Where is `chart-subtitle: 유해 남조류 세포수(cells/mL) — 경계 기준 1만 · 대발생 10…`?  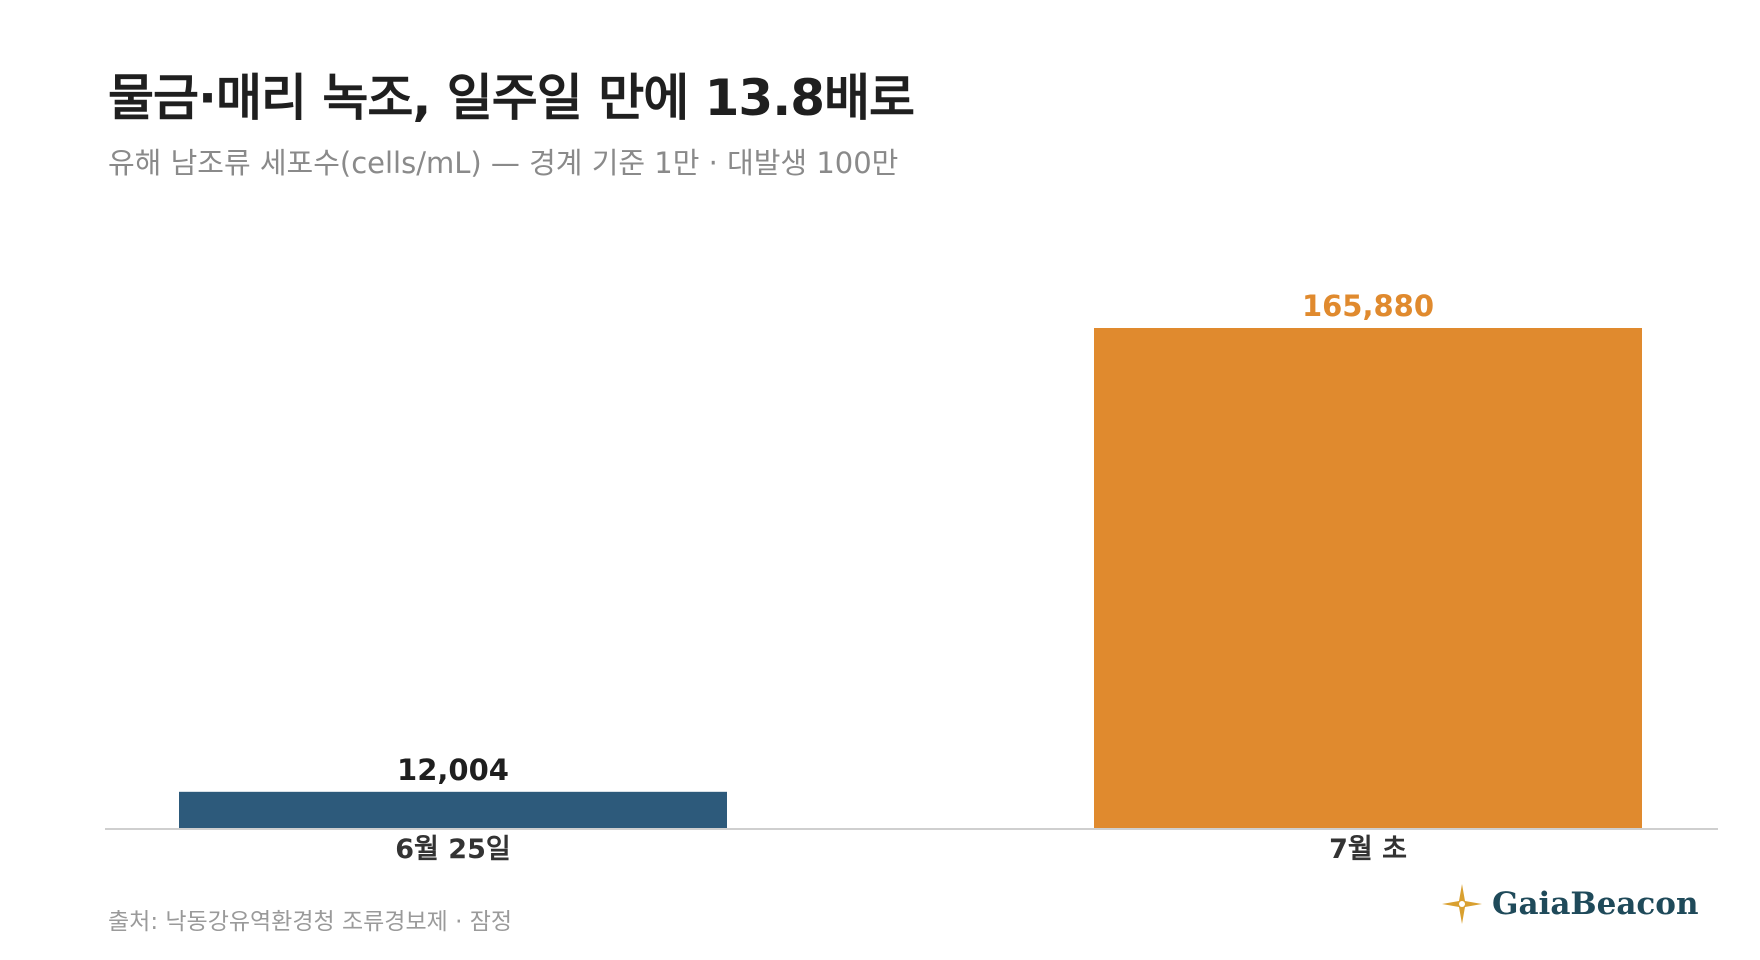
chart-subtitle: 유해 남조류 세포수(cells/mL) — 경계 기준 1만 · 대발생 10… is located at coordinates (503, 163).